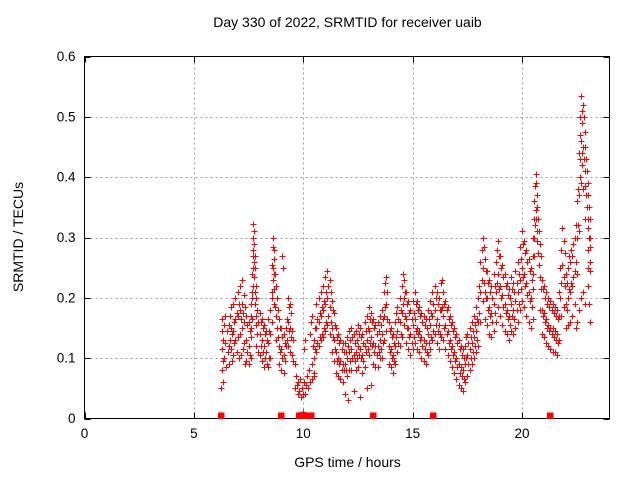 The width and height of the screenshot is (640, 480). What do you see at coordinates (72, 418) in the screenshot?
I see `y-tick-label: 0` at bounding box center [72, 418].